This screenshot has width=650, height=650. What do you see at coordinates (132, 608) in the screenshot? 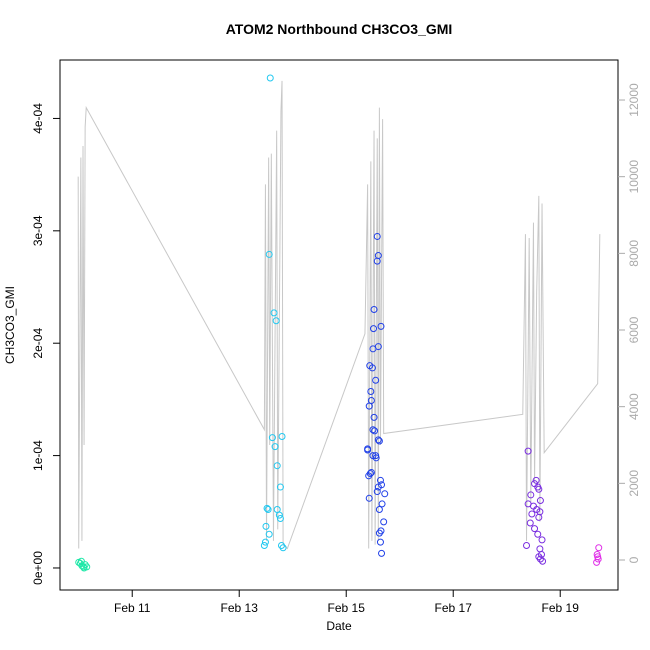
I see `x-tick-label: Feb 11` at bounding box center [132, 608].